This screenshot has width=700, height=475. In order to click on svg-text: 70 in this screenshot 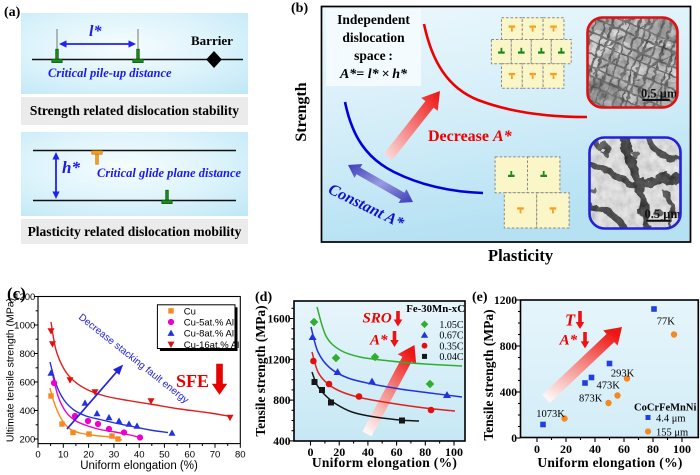, I will do `click(215, 455)`.